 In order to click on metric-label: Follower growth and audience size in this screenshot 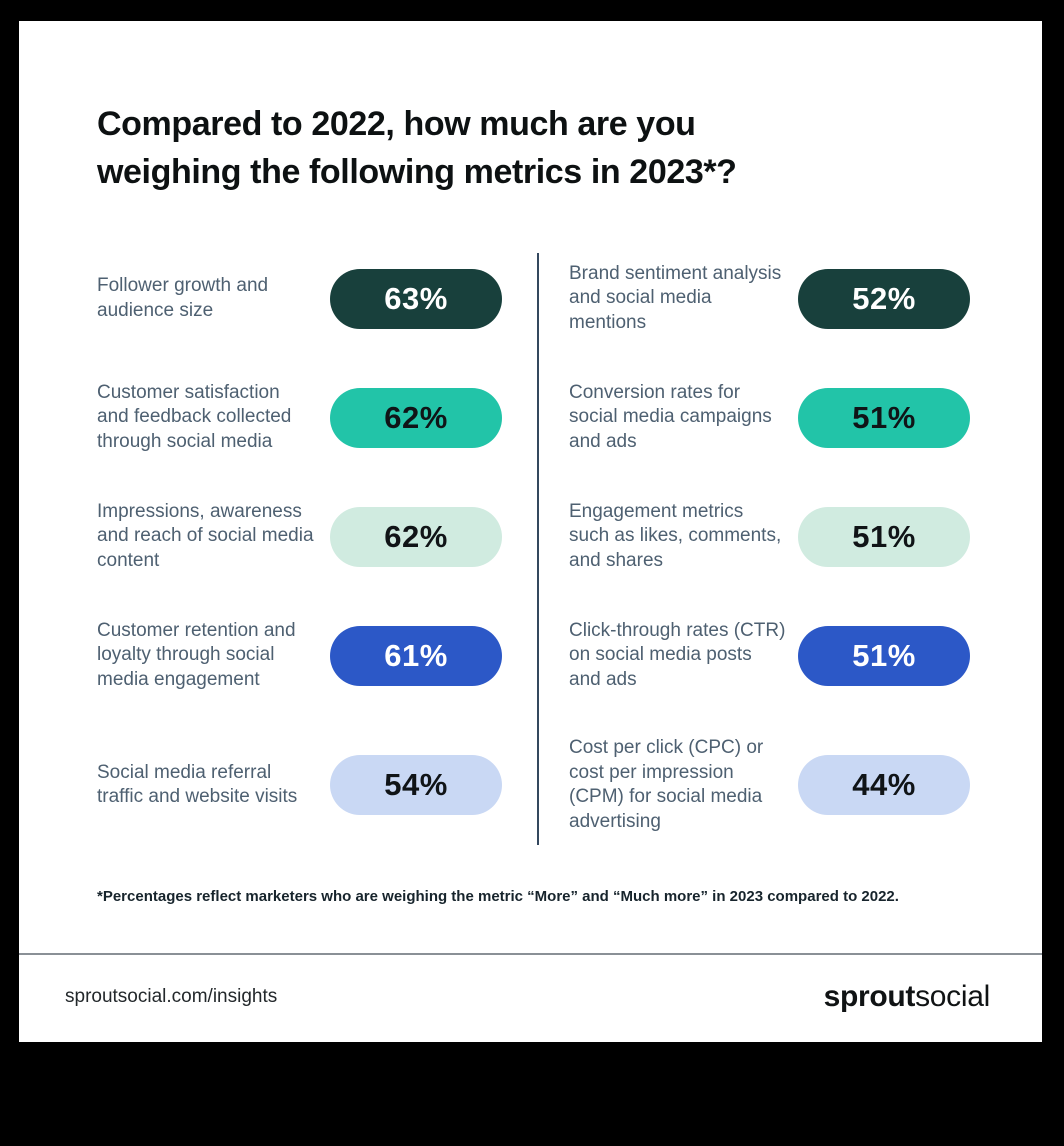, I will do `click(183, 298)`.